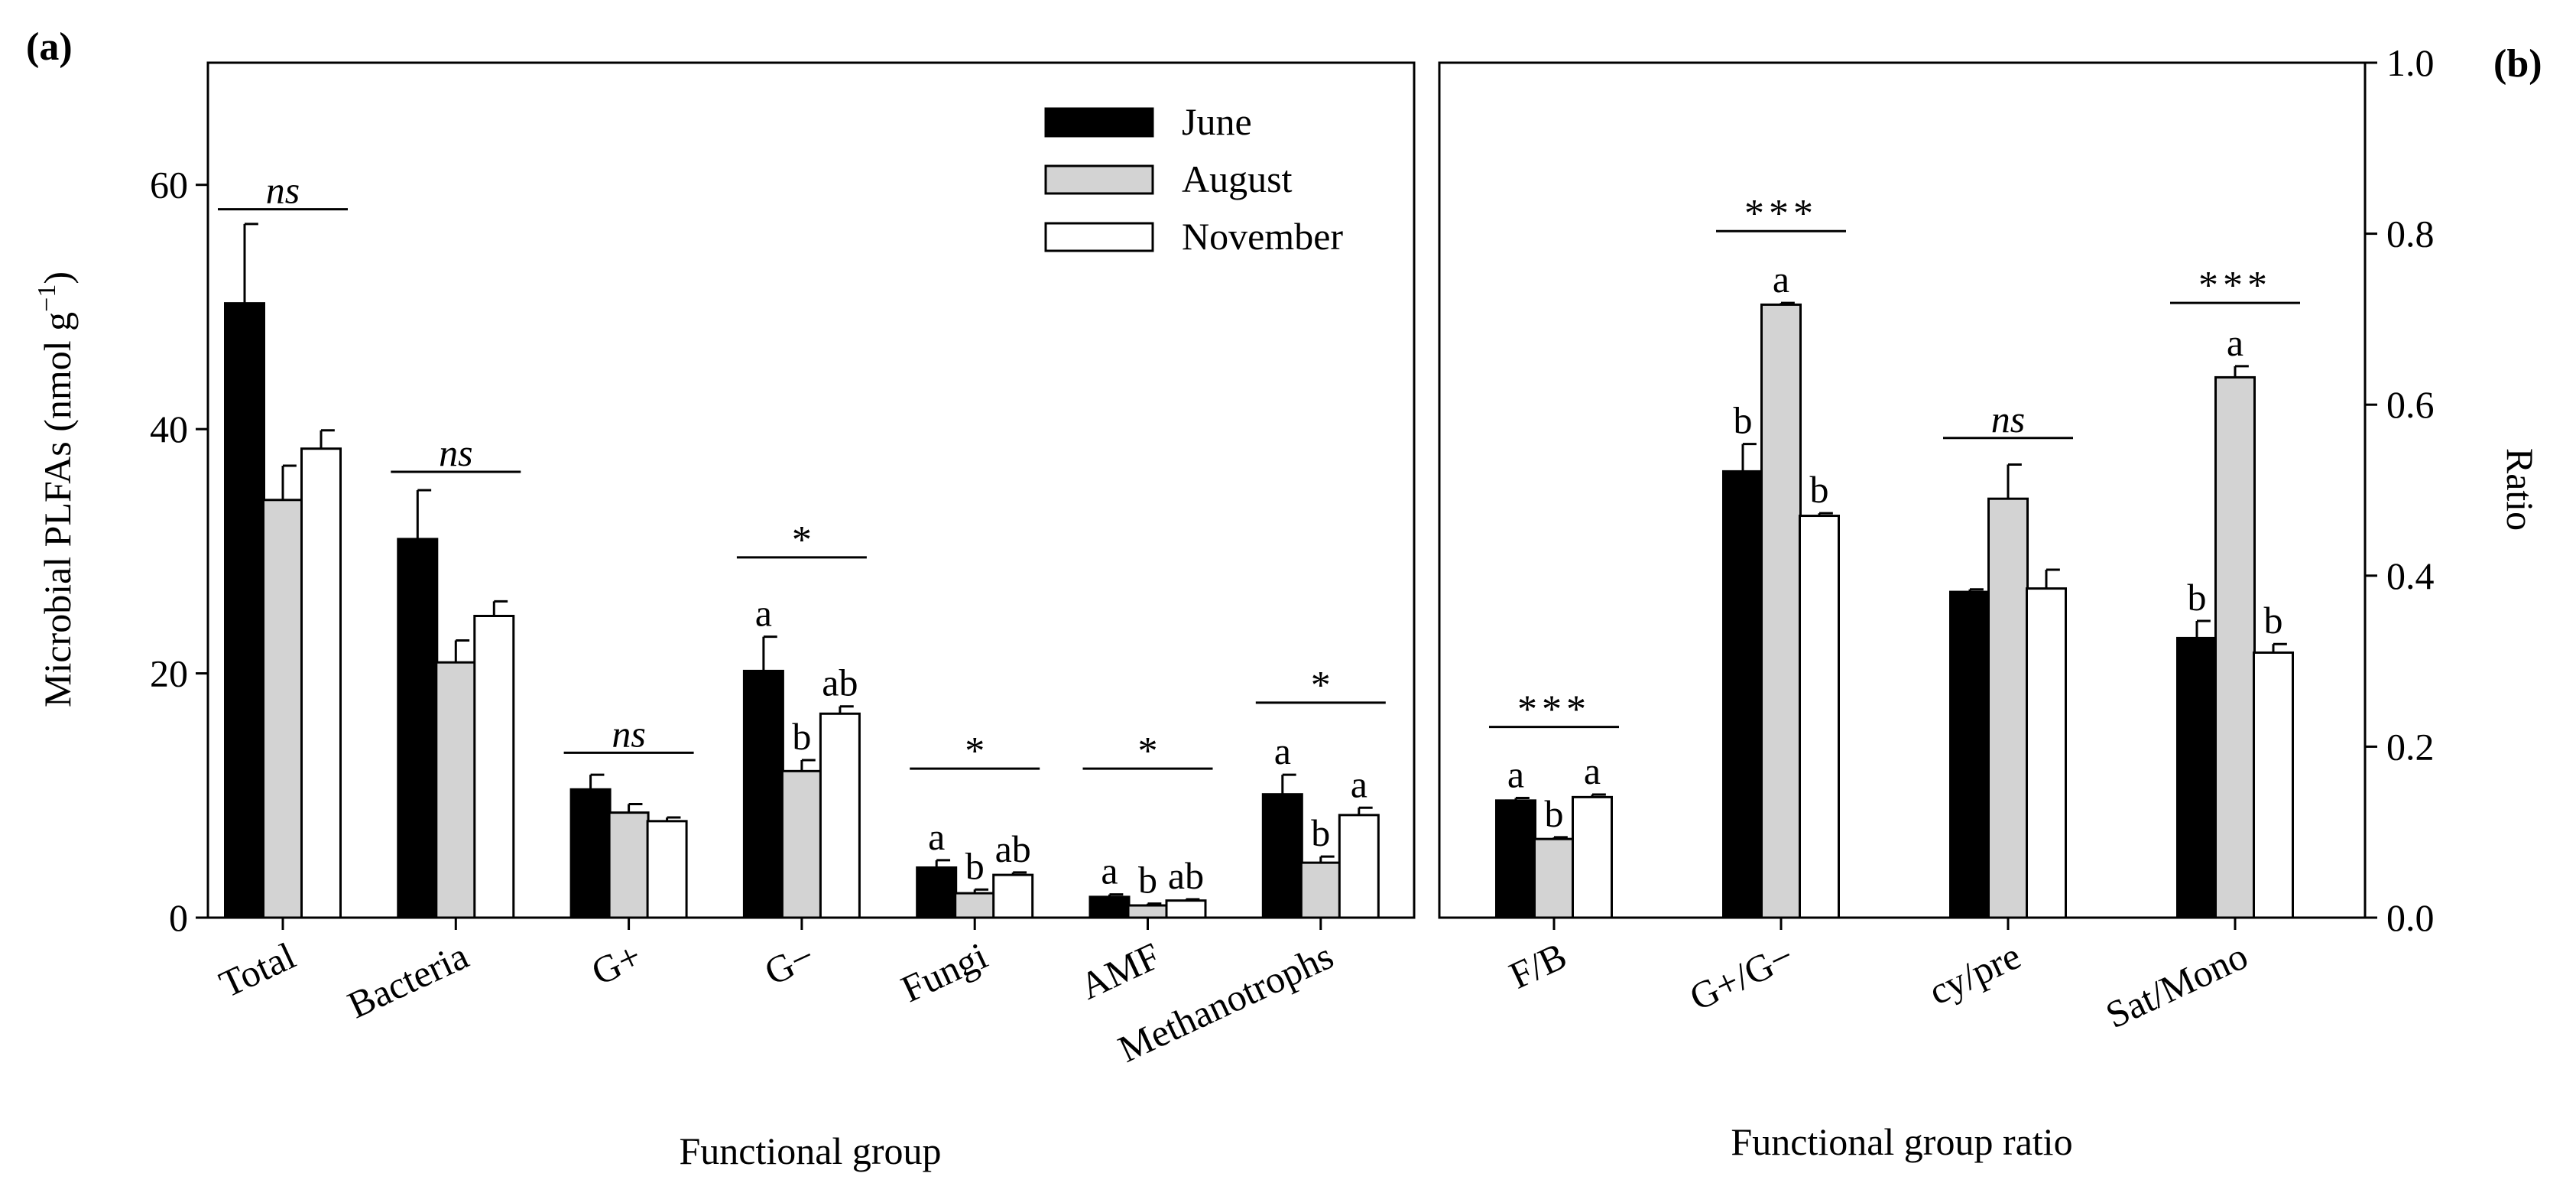 This screenshot has width=2576, height=1196. I want to click on panel-b-bar-f-b-august, so click(1554, 878).